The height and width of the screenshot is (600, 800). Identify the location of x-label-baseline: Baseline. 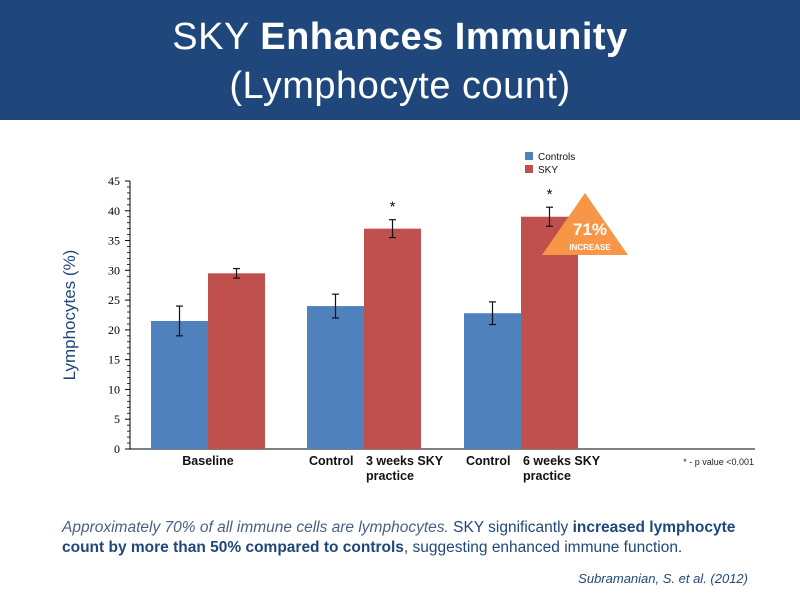
(207, 461).